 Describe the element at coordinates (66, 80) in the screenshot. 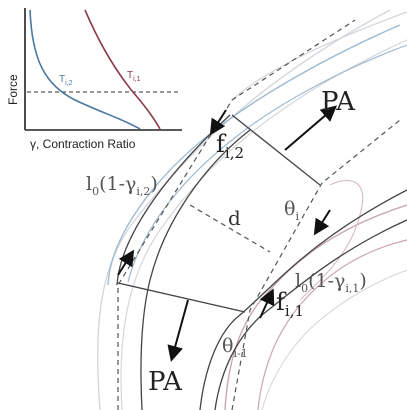

I see `inset-curve-left-label: Ti,2` at that location.